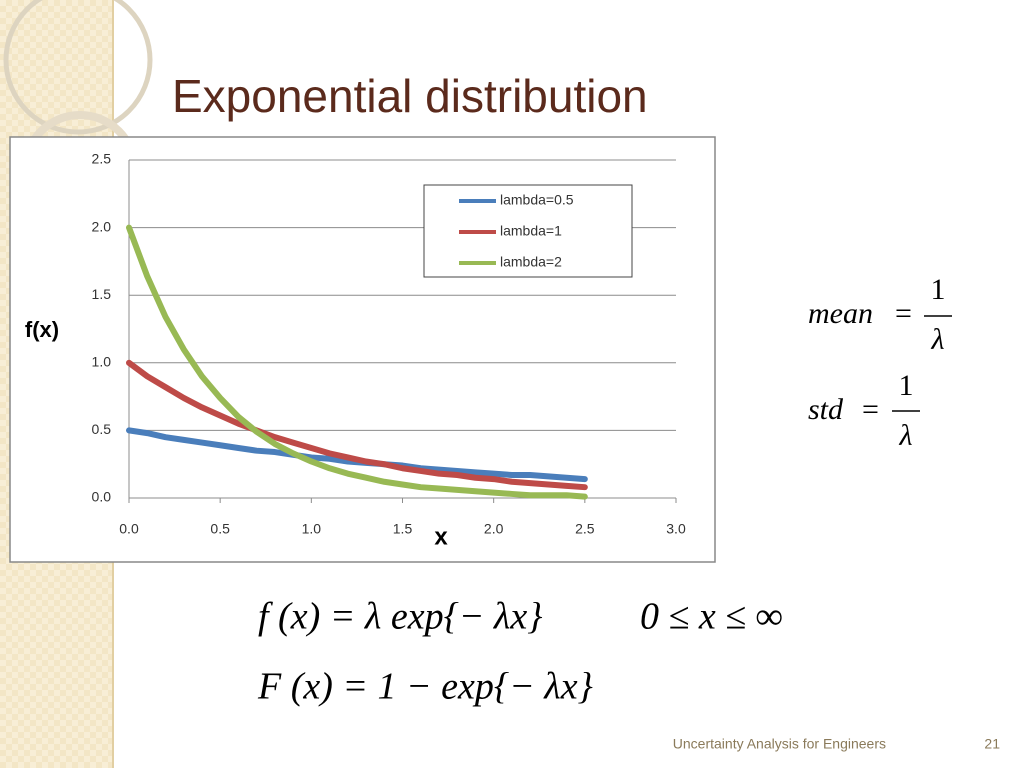  Describe the element at coordinates (220, 529) in the screenshot. I see `x-tick-label: 0.5` at that location.